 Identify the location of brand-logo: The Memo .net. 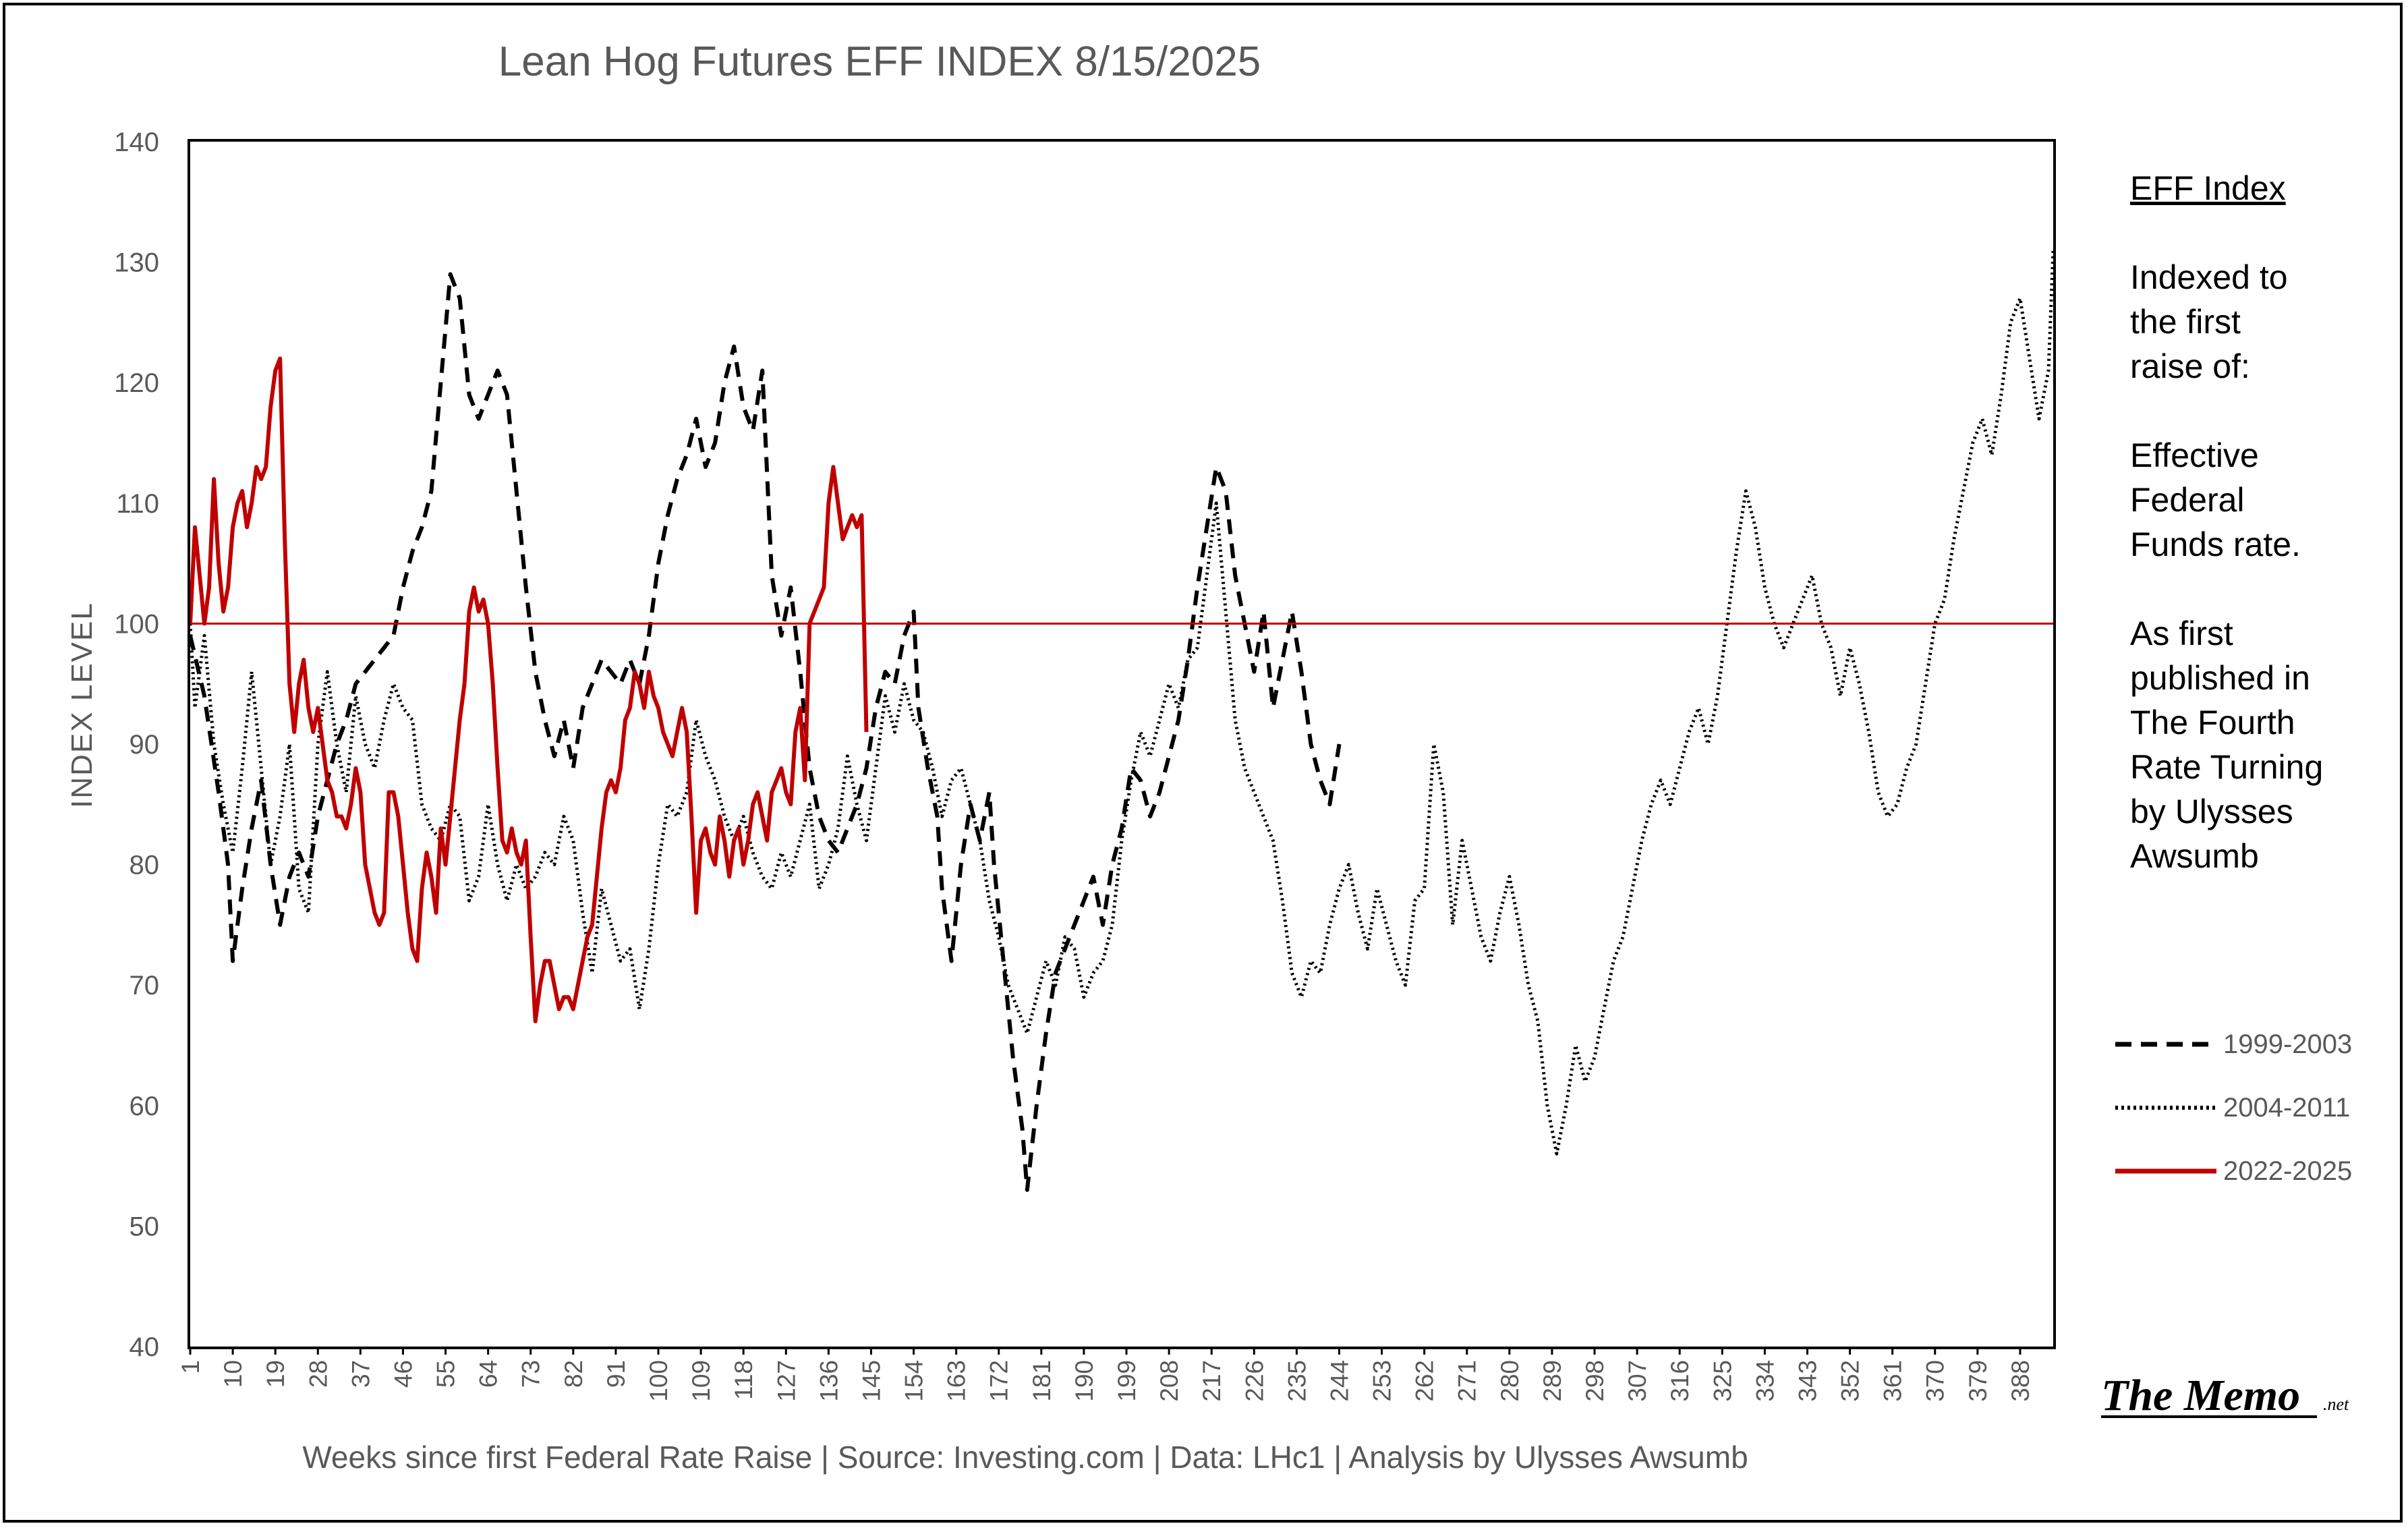
(2225, 1395).